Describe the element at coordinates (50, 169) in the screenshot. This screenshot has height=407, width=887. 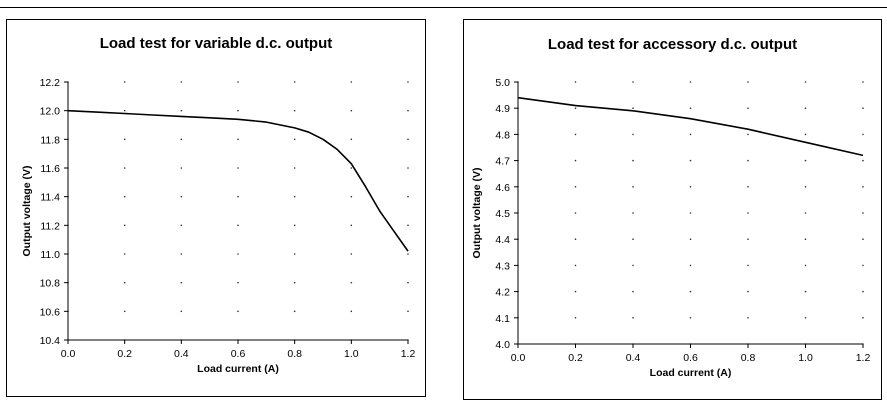
I see `y-tick-label: 11.6` at that location.